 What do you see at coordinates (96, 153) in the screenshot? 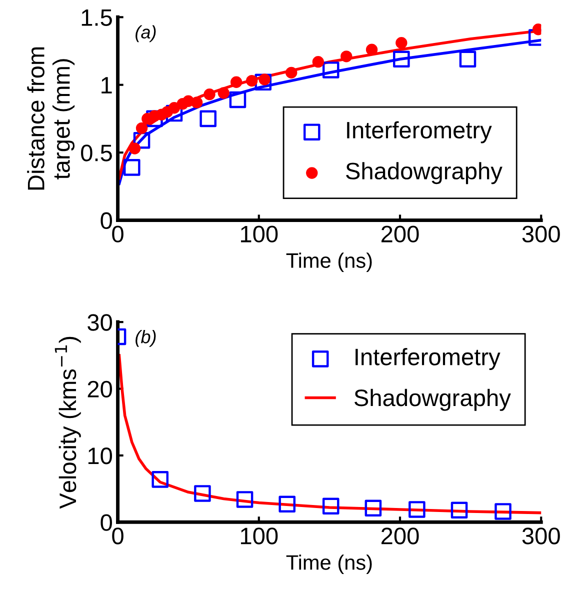
I see `y-tick-label: 0.5` at bounding box center [96, 153].